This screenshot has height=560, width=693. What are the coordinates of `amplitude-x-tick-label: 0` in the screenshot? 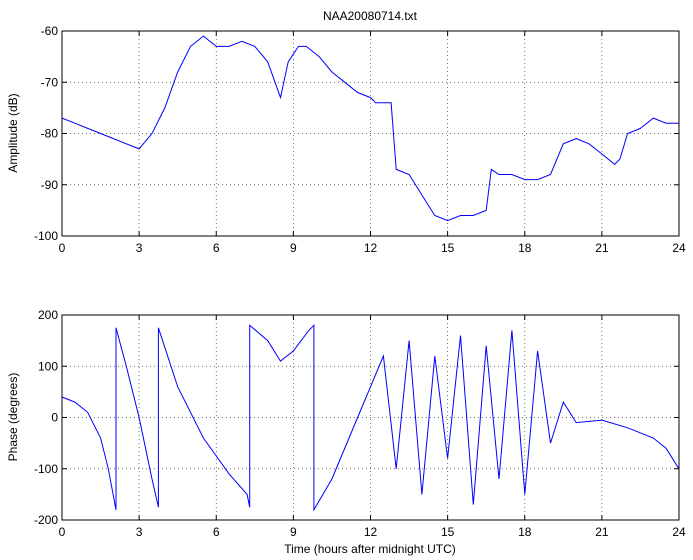 It's located at (62, 248).